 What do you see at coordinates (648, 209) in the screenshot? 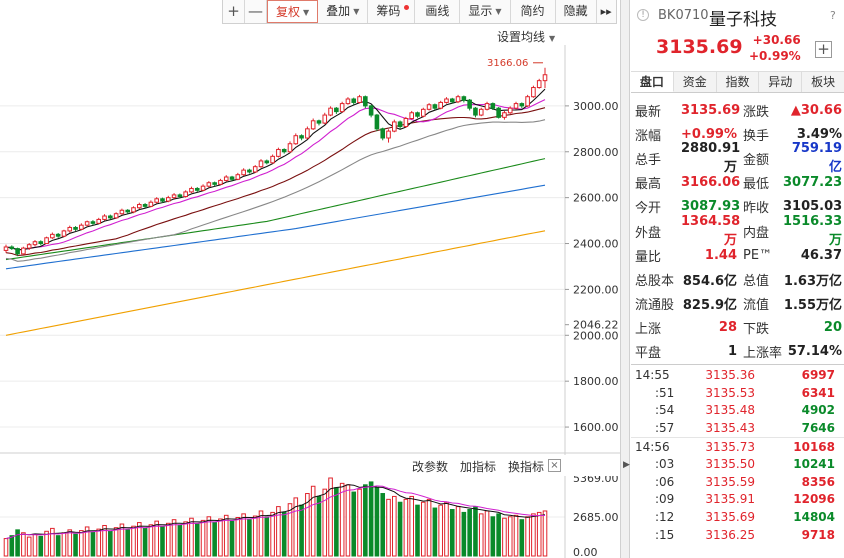
I see `stat-label: 今开` at bounding box center [648, 209].